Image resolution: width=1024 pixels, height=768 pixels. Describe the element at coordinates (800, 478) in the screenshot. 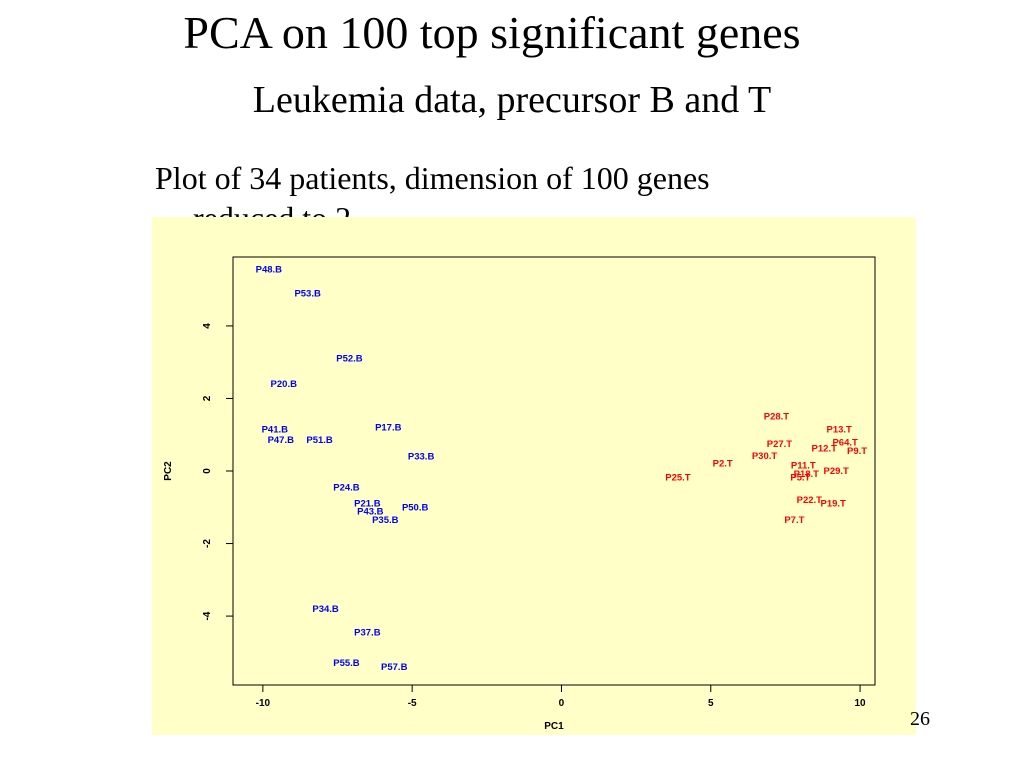

I see `point-label-p5-t: P5.T` at that location.